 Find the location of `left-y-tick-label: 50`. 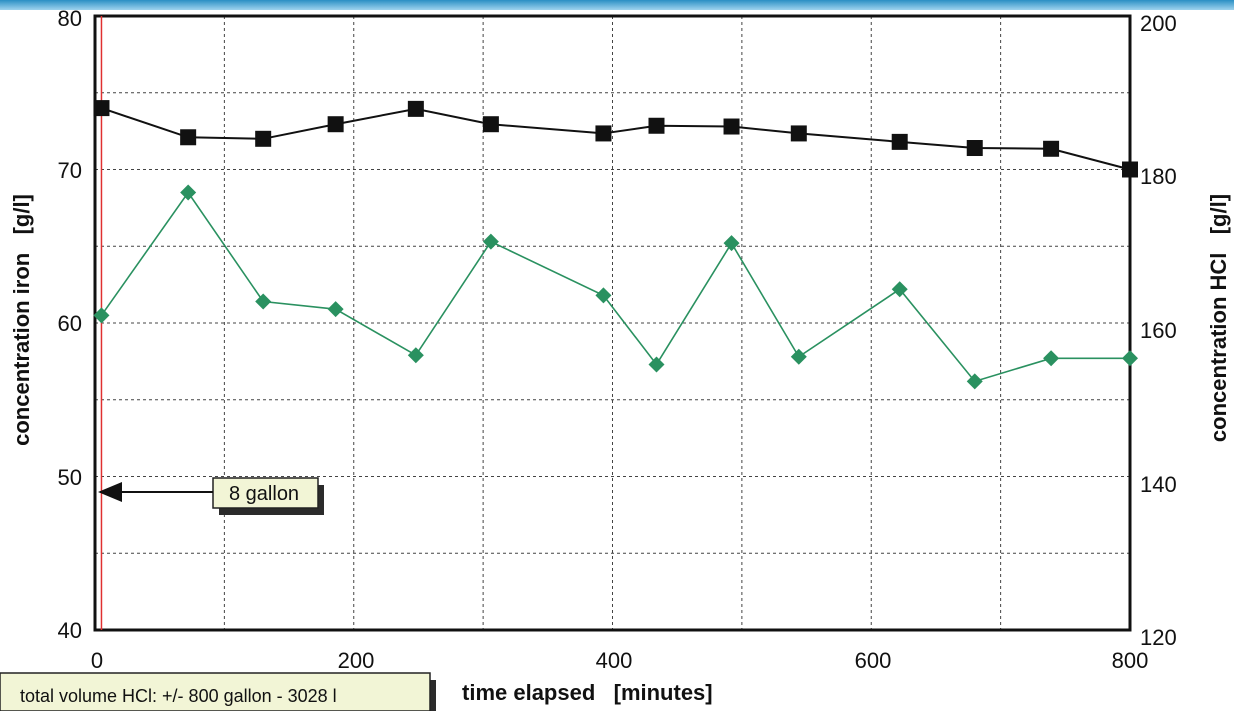

left-y-tick-label: 50 is located at coordinates (70, 477).